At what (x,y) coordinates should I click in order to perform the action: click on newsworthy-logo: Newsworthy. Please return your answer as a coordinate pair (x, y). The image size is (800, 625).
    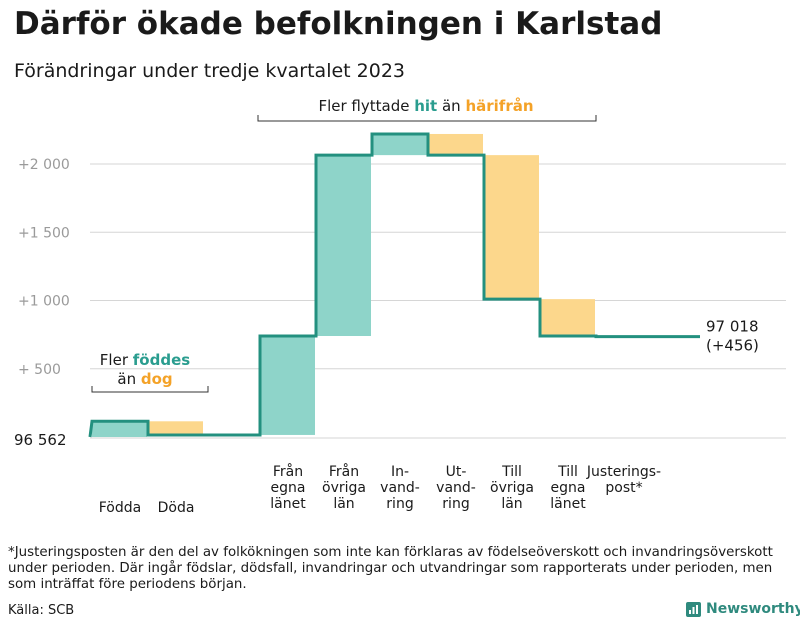
    Looking at the image, I should click on (743, 609).